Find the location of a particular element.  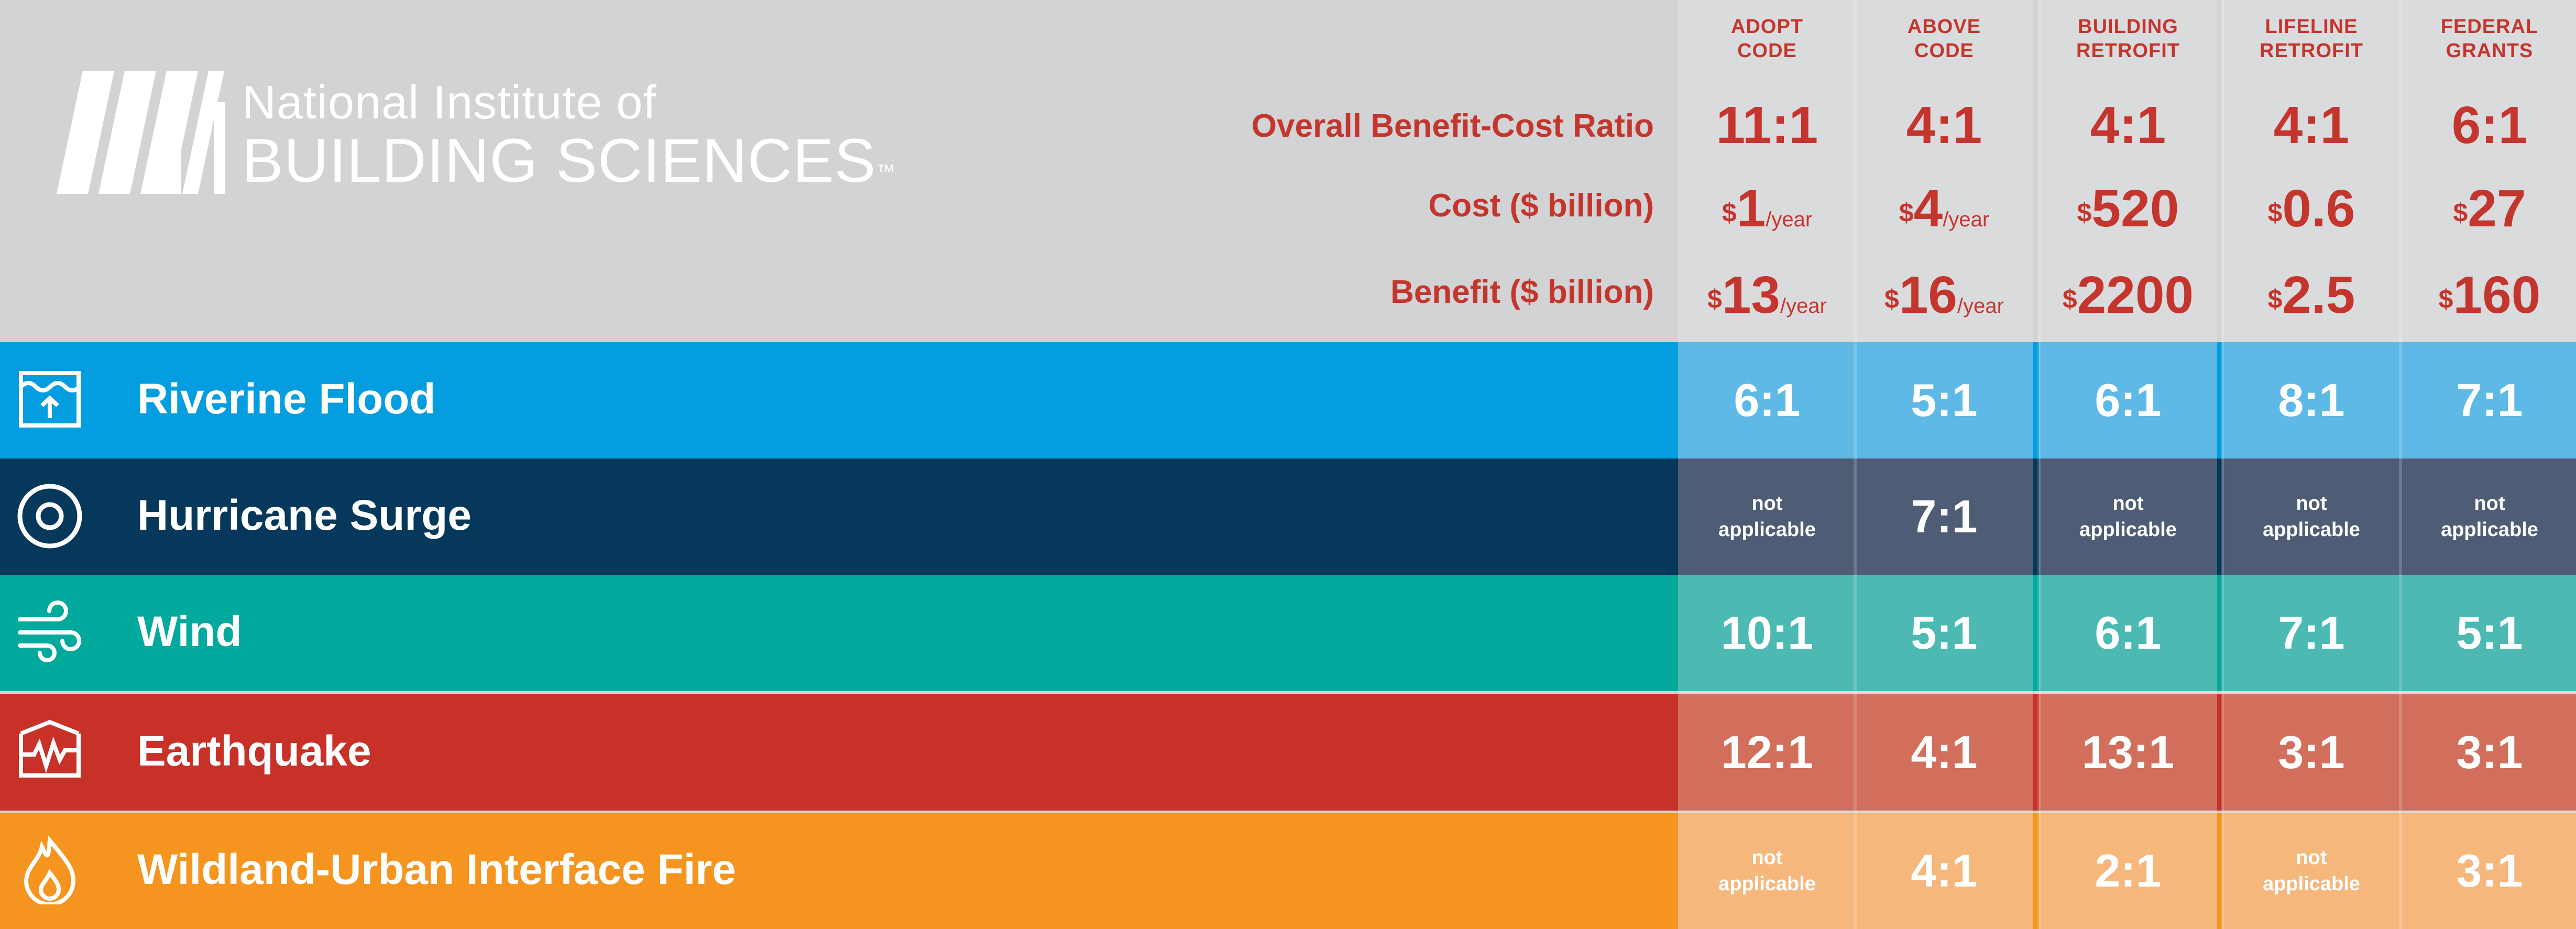

nibs-logo-icon is located at coordinates (141, 132).